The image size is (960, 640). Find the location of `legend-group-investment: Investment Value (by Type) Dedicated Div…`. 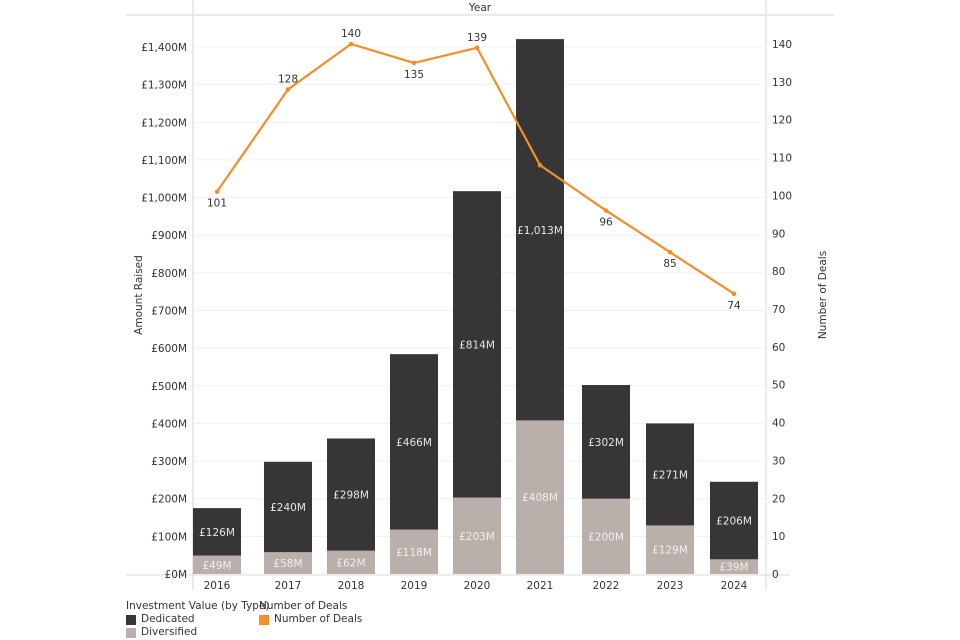

legend-group-investment: Investment Value (by Type) Dedicated Div… is located at coordinates (198, 619).